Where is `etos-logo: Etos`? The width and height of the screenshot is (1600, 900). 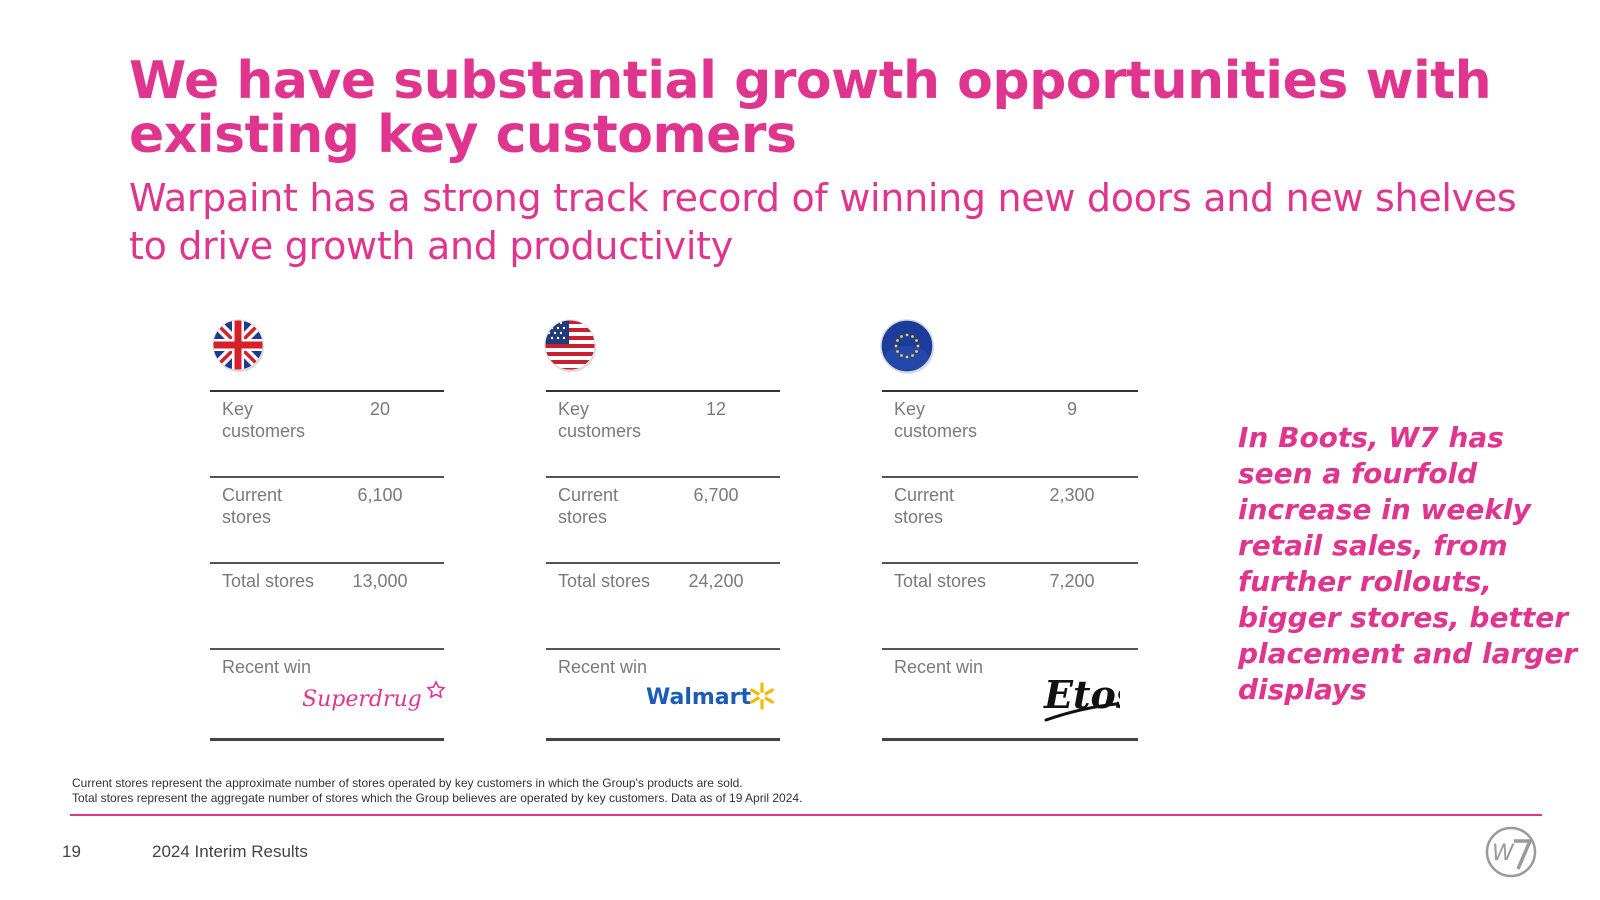 etos-logo: Etos is located at coordinates (1088, 699).